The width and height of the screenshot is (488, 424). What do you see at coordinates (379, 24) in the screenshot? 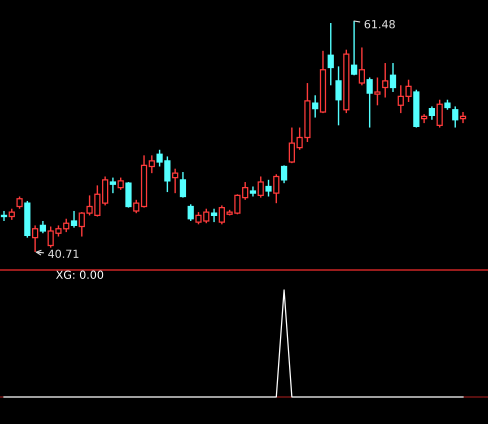
I see `annotation: 61.48` at bounding box center [379, 24].